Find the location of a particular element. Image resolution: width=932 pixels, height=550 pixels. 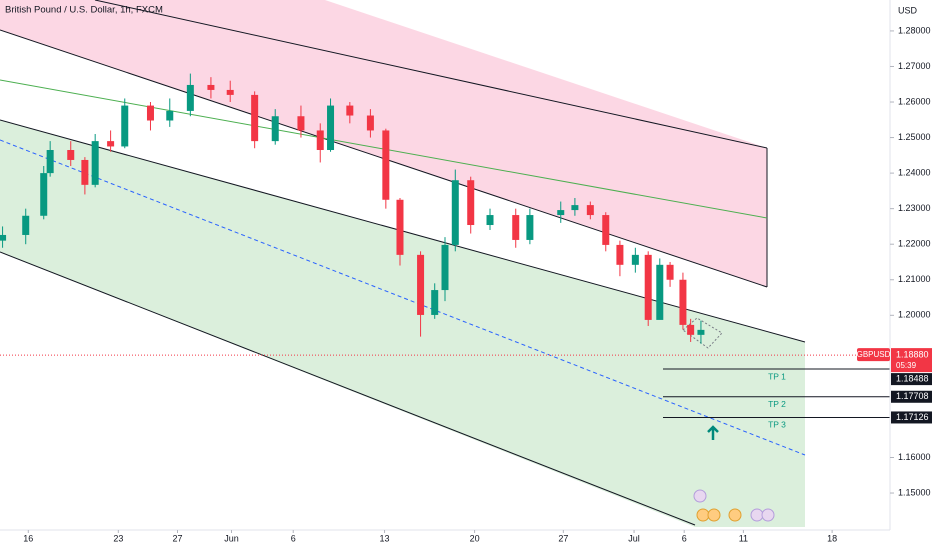

chart-title: British Pound / U.S. Dollar, 1h, FXCM is located at coordinates (84, 10).